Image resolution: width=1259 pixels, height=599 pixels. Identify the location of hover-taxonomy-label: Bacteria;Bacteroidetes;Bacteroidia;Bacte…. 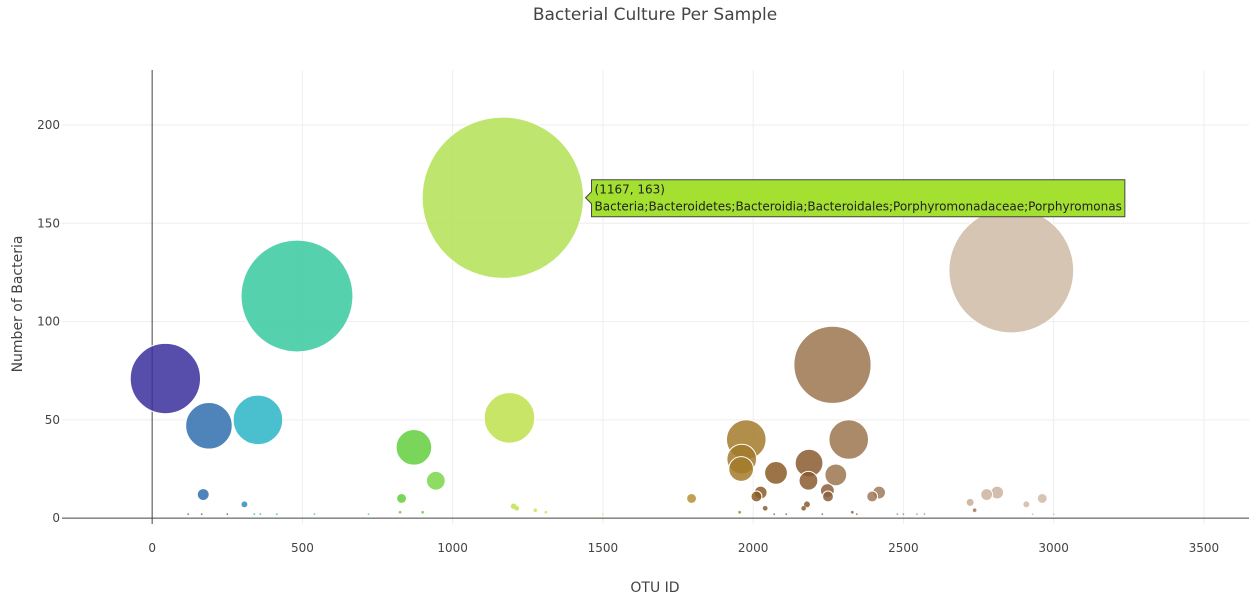
(858, 207).